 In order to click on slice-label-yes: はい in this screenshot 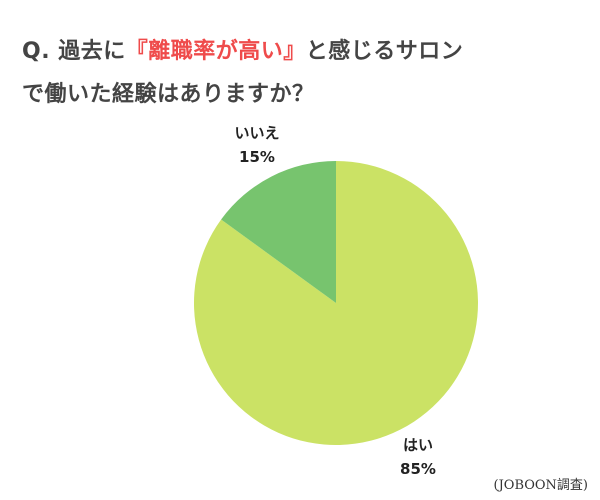, I will do `click(418, 445)`.